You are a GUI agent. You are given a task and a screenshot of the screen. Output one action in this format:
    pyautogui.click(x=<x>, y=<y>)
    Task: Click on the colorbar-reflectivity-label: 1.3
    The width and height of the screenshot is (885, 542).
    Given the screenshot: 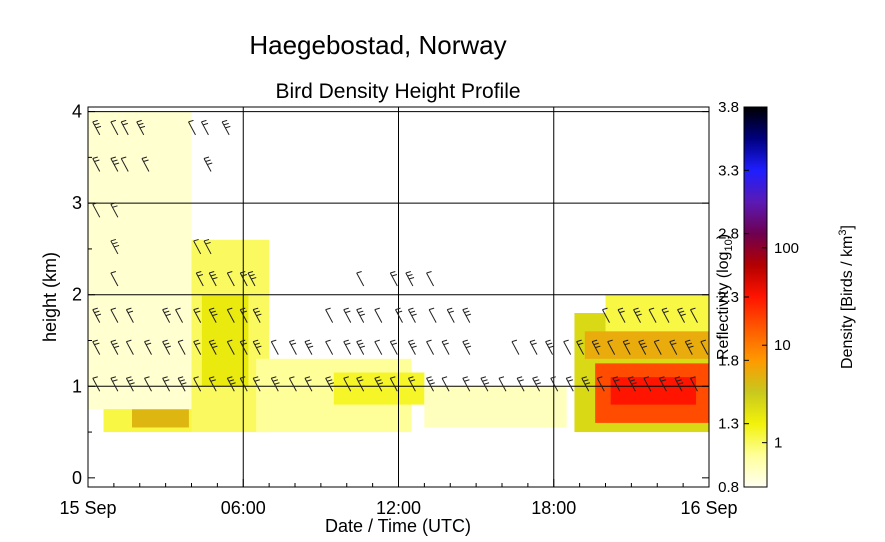 What is the action you would take?
    pyautogui.click(x=728, y=424)
    